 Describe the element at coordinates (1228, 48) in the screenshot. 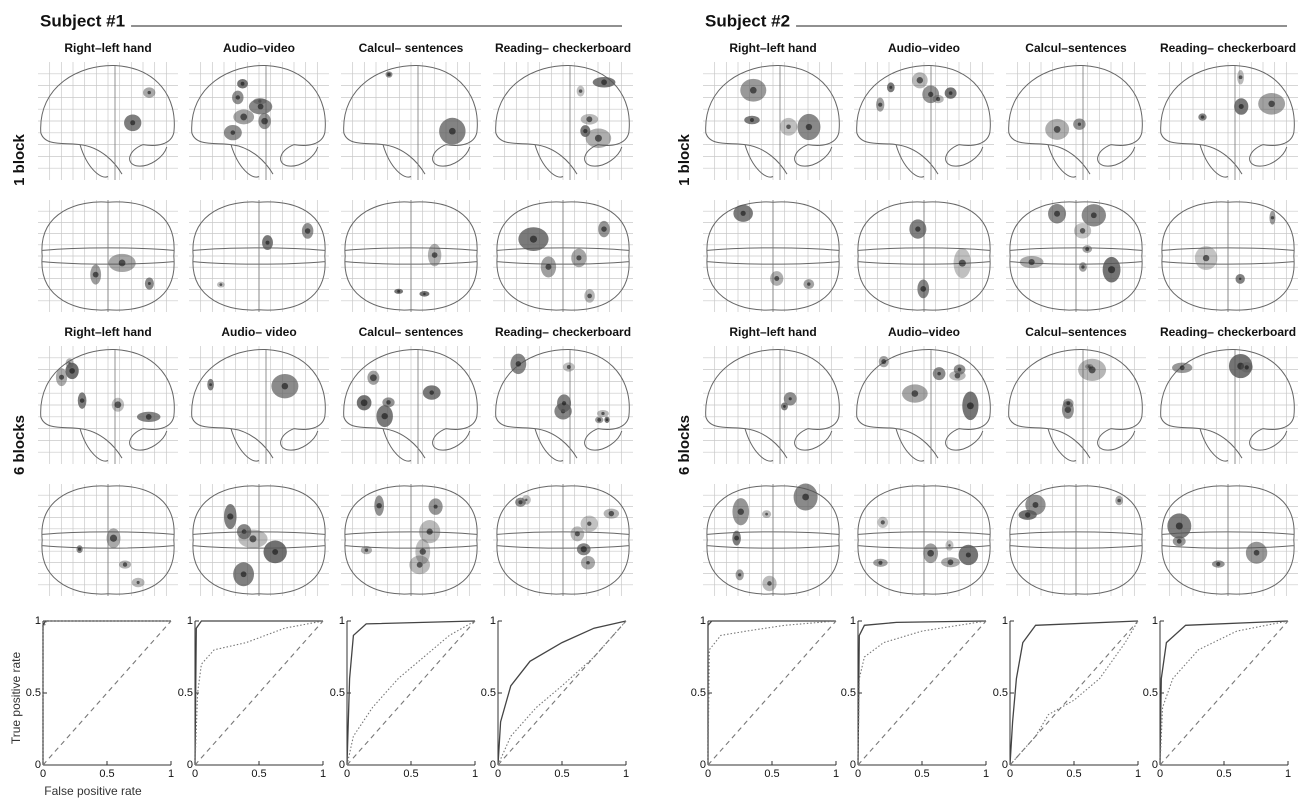

I see `column-title: Reading– checkerboard` at that location.